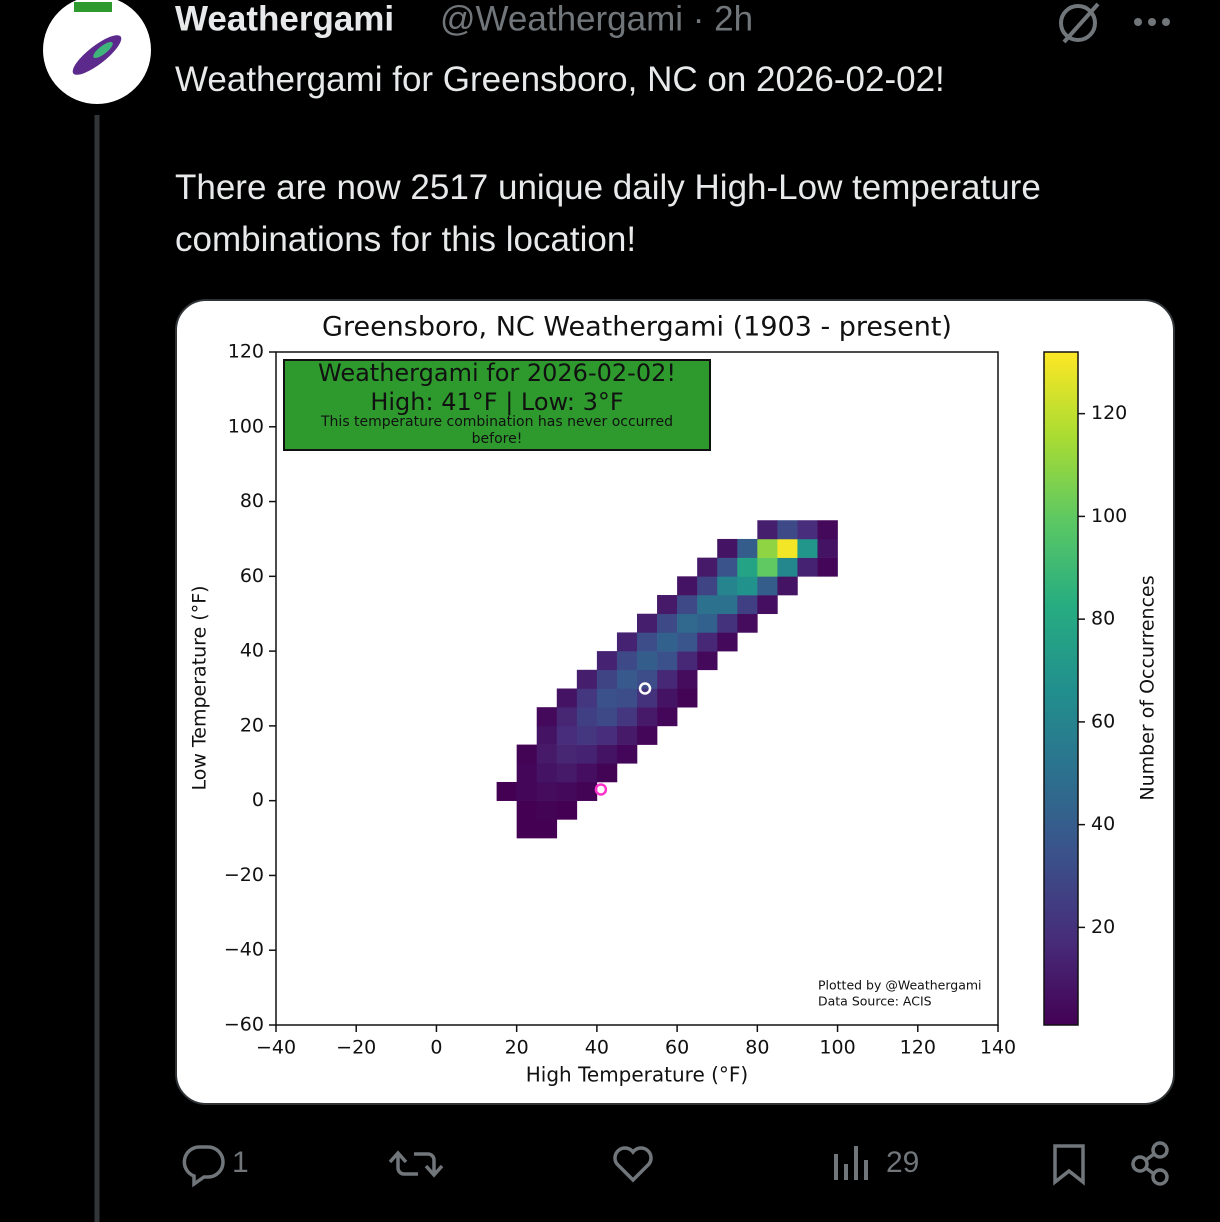  Describe the element at coordinates (597, 1048) in the screenshot. I see `x-tick-label: 40` at that location.